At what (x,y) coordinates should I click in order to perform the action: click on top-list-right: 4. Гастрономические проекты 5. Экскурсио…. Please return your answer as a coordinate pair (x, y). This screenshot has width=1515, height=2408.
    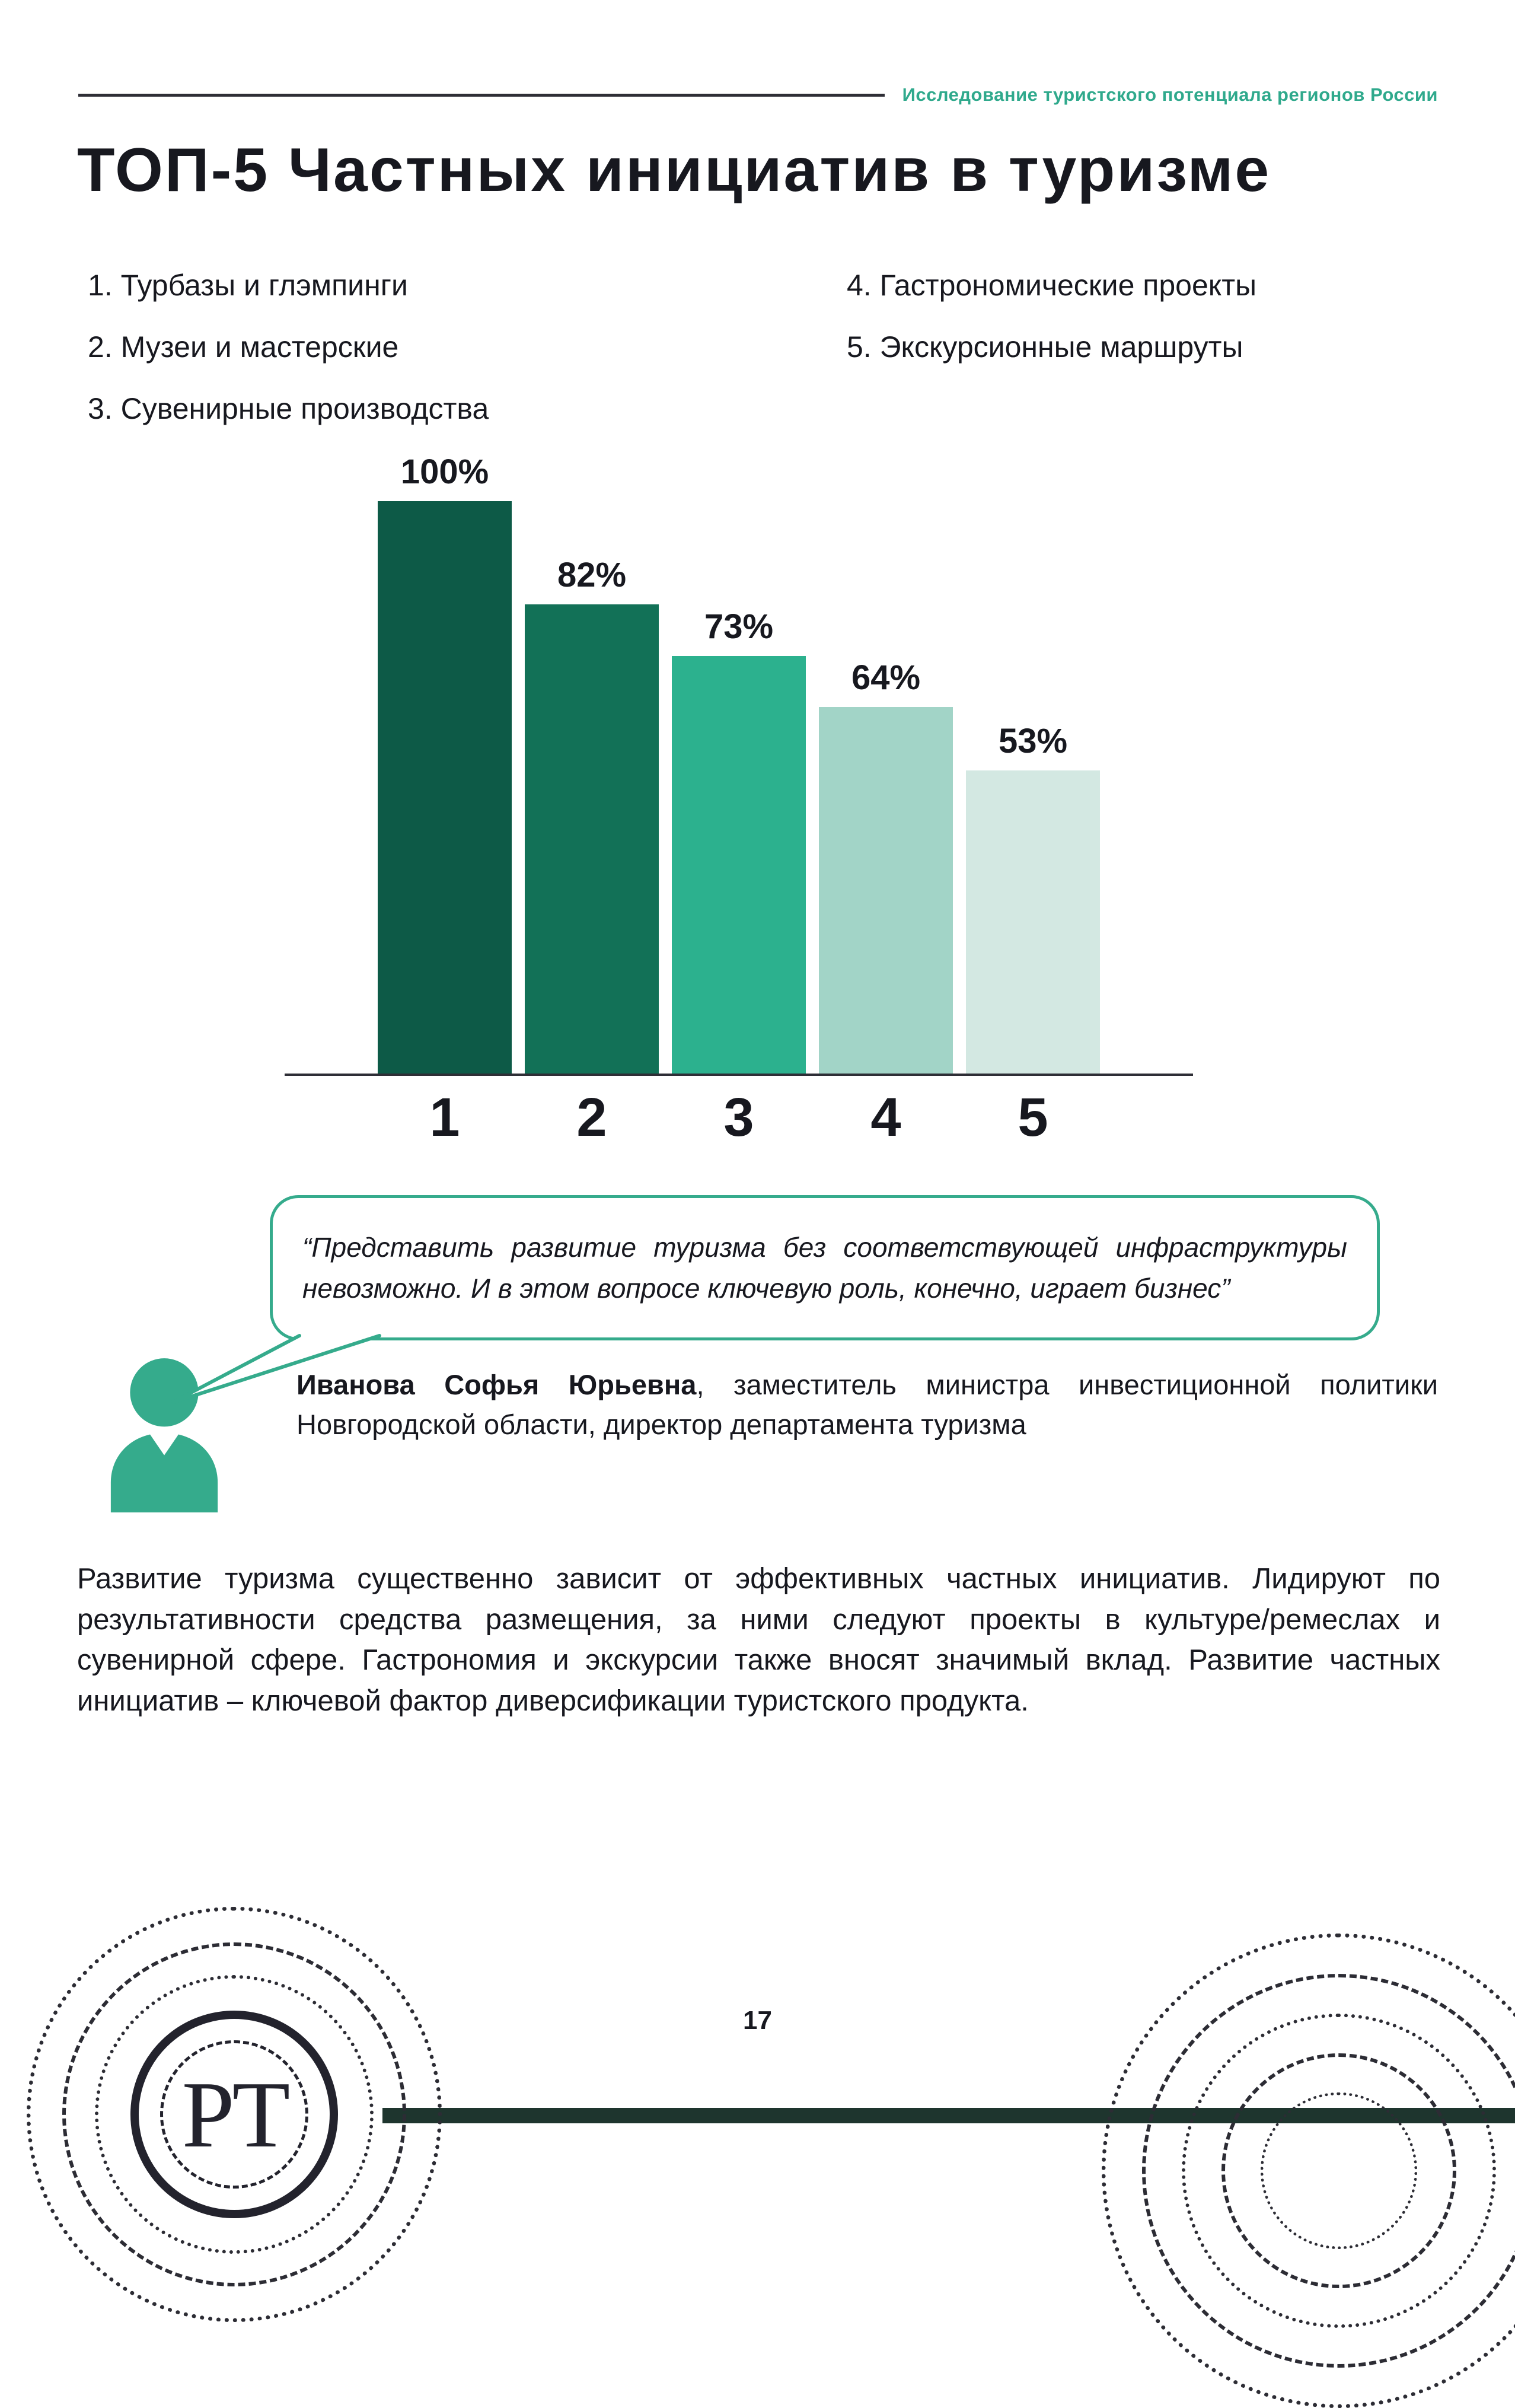
    Looking at the image, I should click on (1052, 329).